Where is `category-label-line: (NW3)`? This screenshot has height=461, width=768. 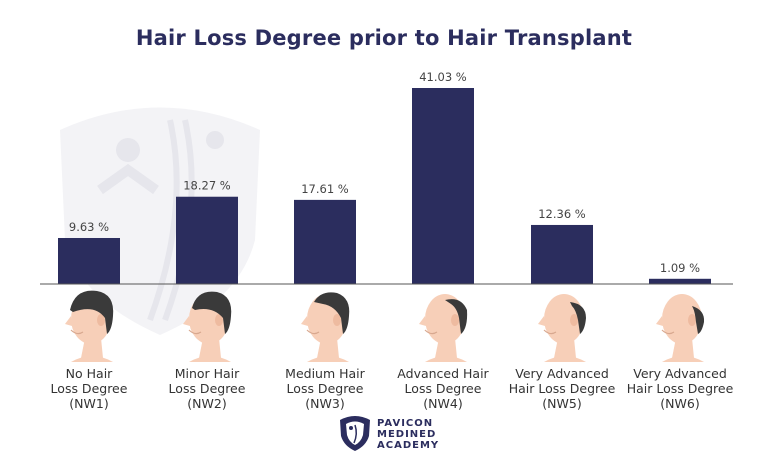 category-label-line: (NW3) is located at coordinates (325, 403).